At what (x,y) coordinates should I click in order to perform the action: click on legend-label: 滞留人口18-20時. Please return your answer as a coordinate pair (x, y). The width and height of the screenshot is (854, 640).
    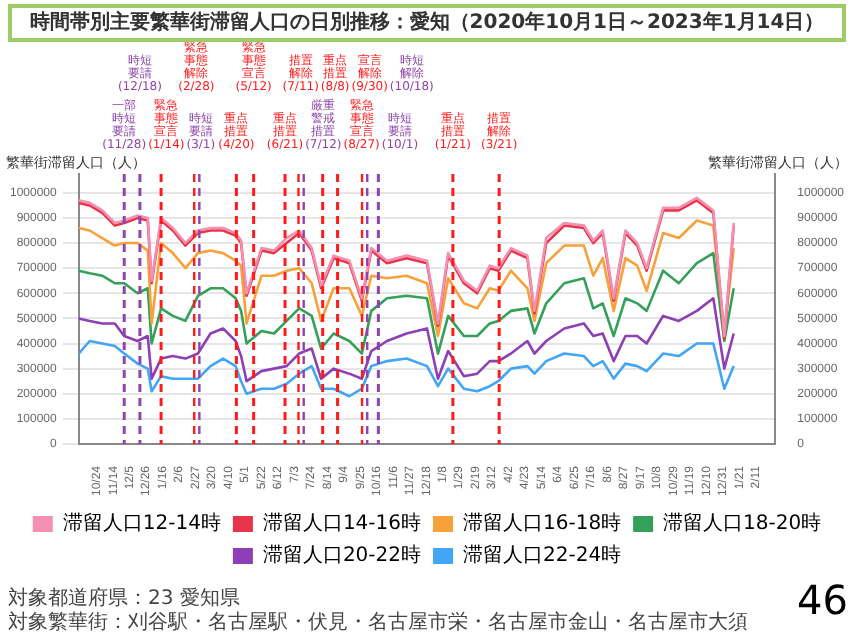
    Looking at the image, I should click on (742, 523).